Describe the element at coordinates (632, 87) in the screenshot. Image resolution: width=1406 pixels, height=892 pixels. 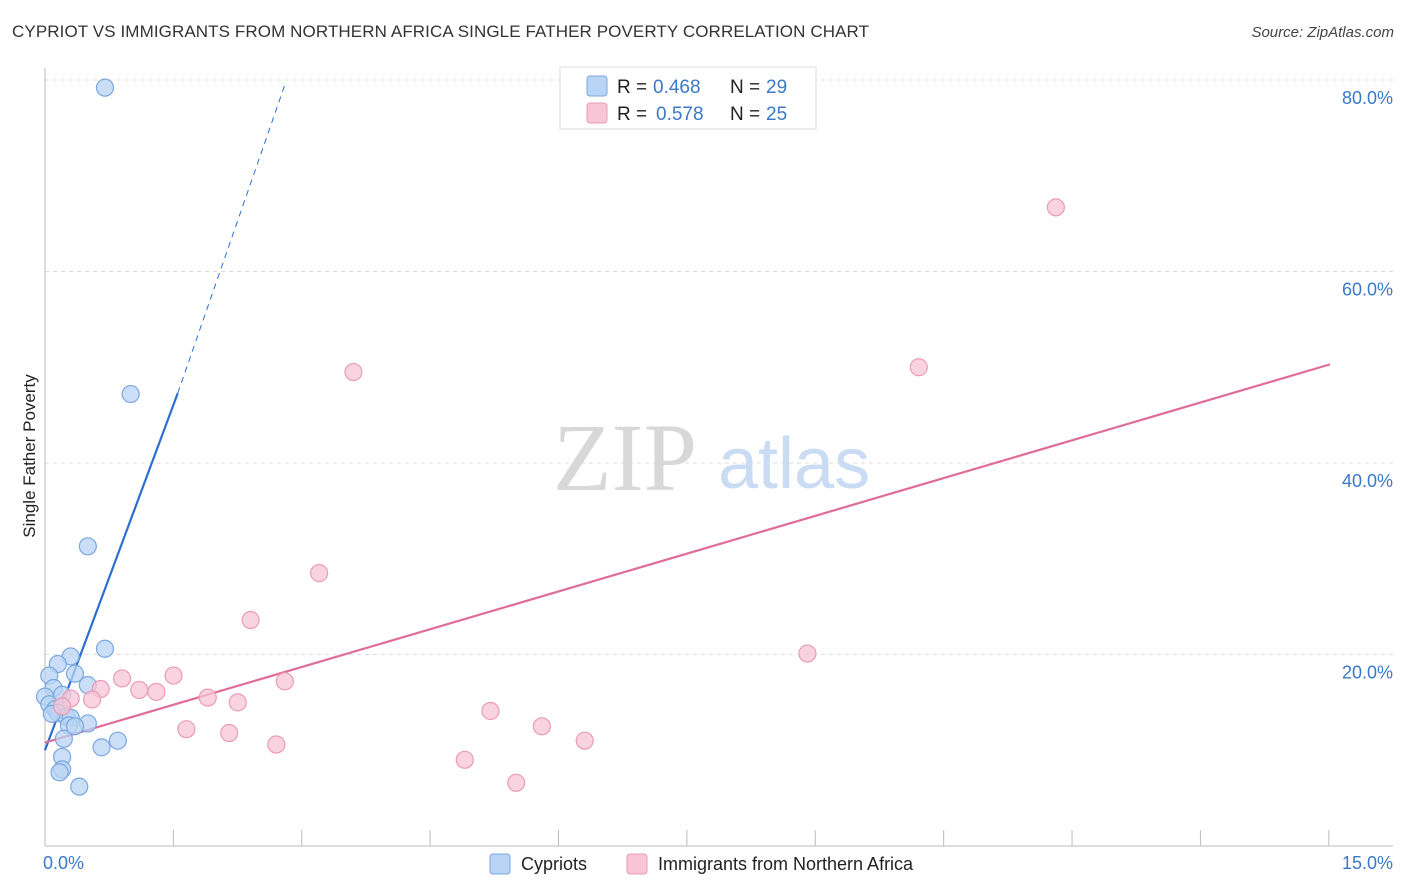
I see `legend-r-label-1: R =` at that location.